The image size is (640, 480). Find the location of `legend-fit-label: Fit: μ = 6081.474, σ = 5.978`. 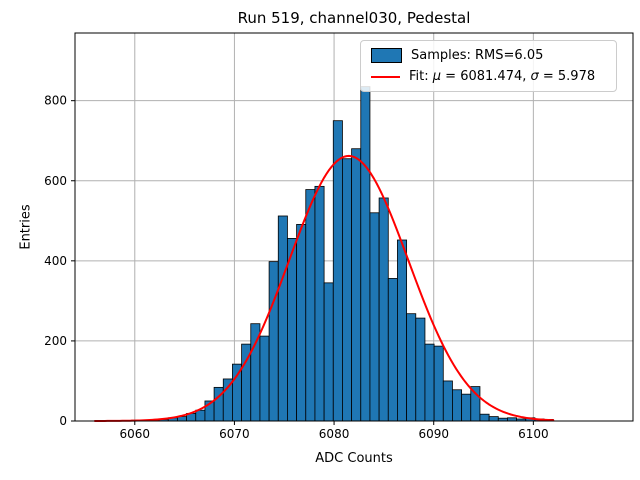

legend-fit-label: Fit: μ = 6081.474, σ = 5.978 is located at coordinates (502, 76).